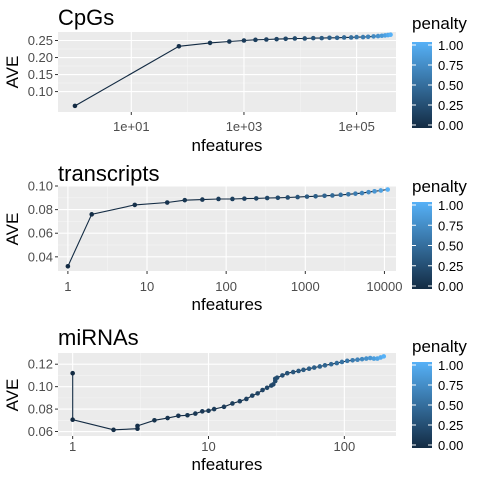  What do you see at coordinates (108, 173) in the screenshot?
I see `chart-title: transcripts` at bounding box center [108, 173].